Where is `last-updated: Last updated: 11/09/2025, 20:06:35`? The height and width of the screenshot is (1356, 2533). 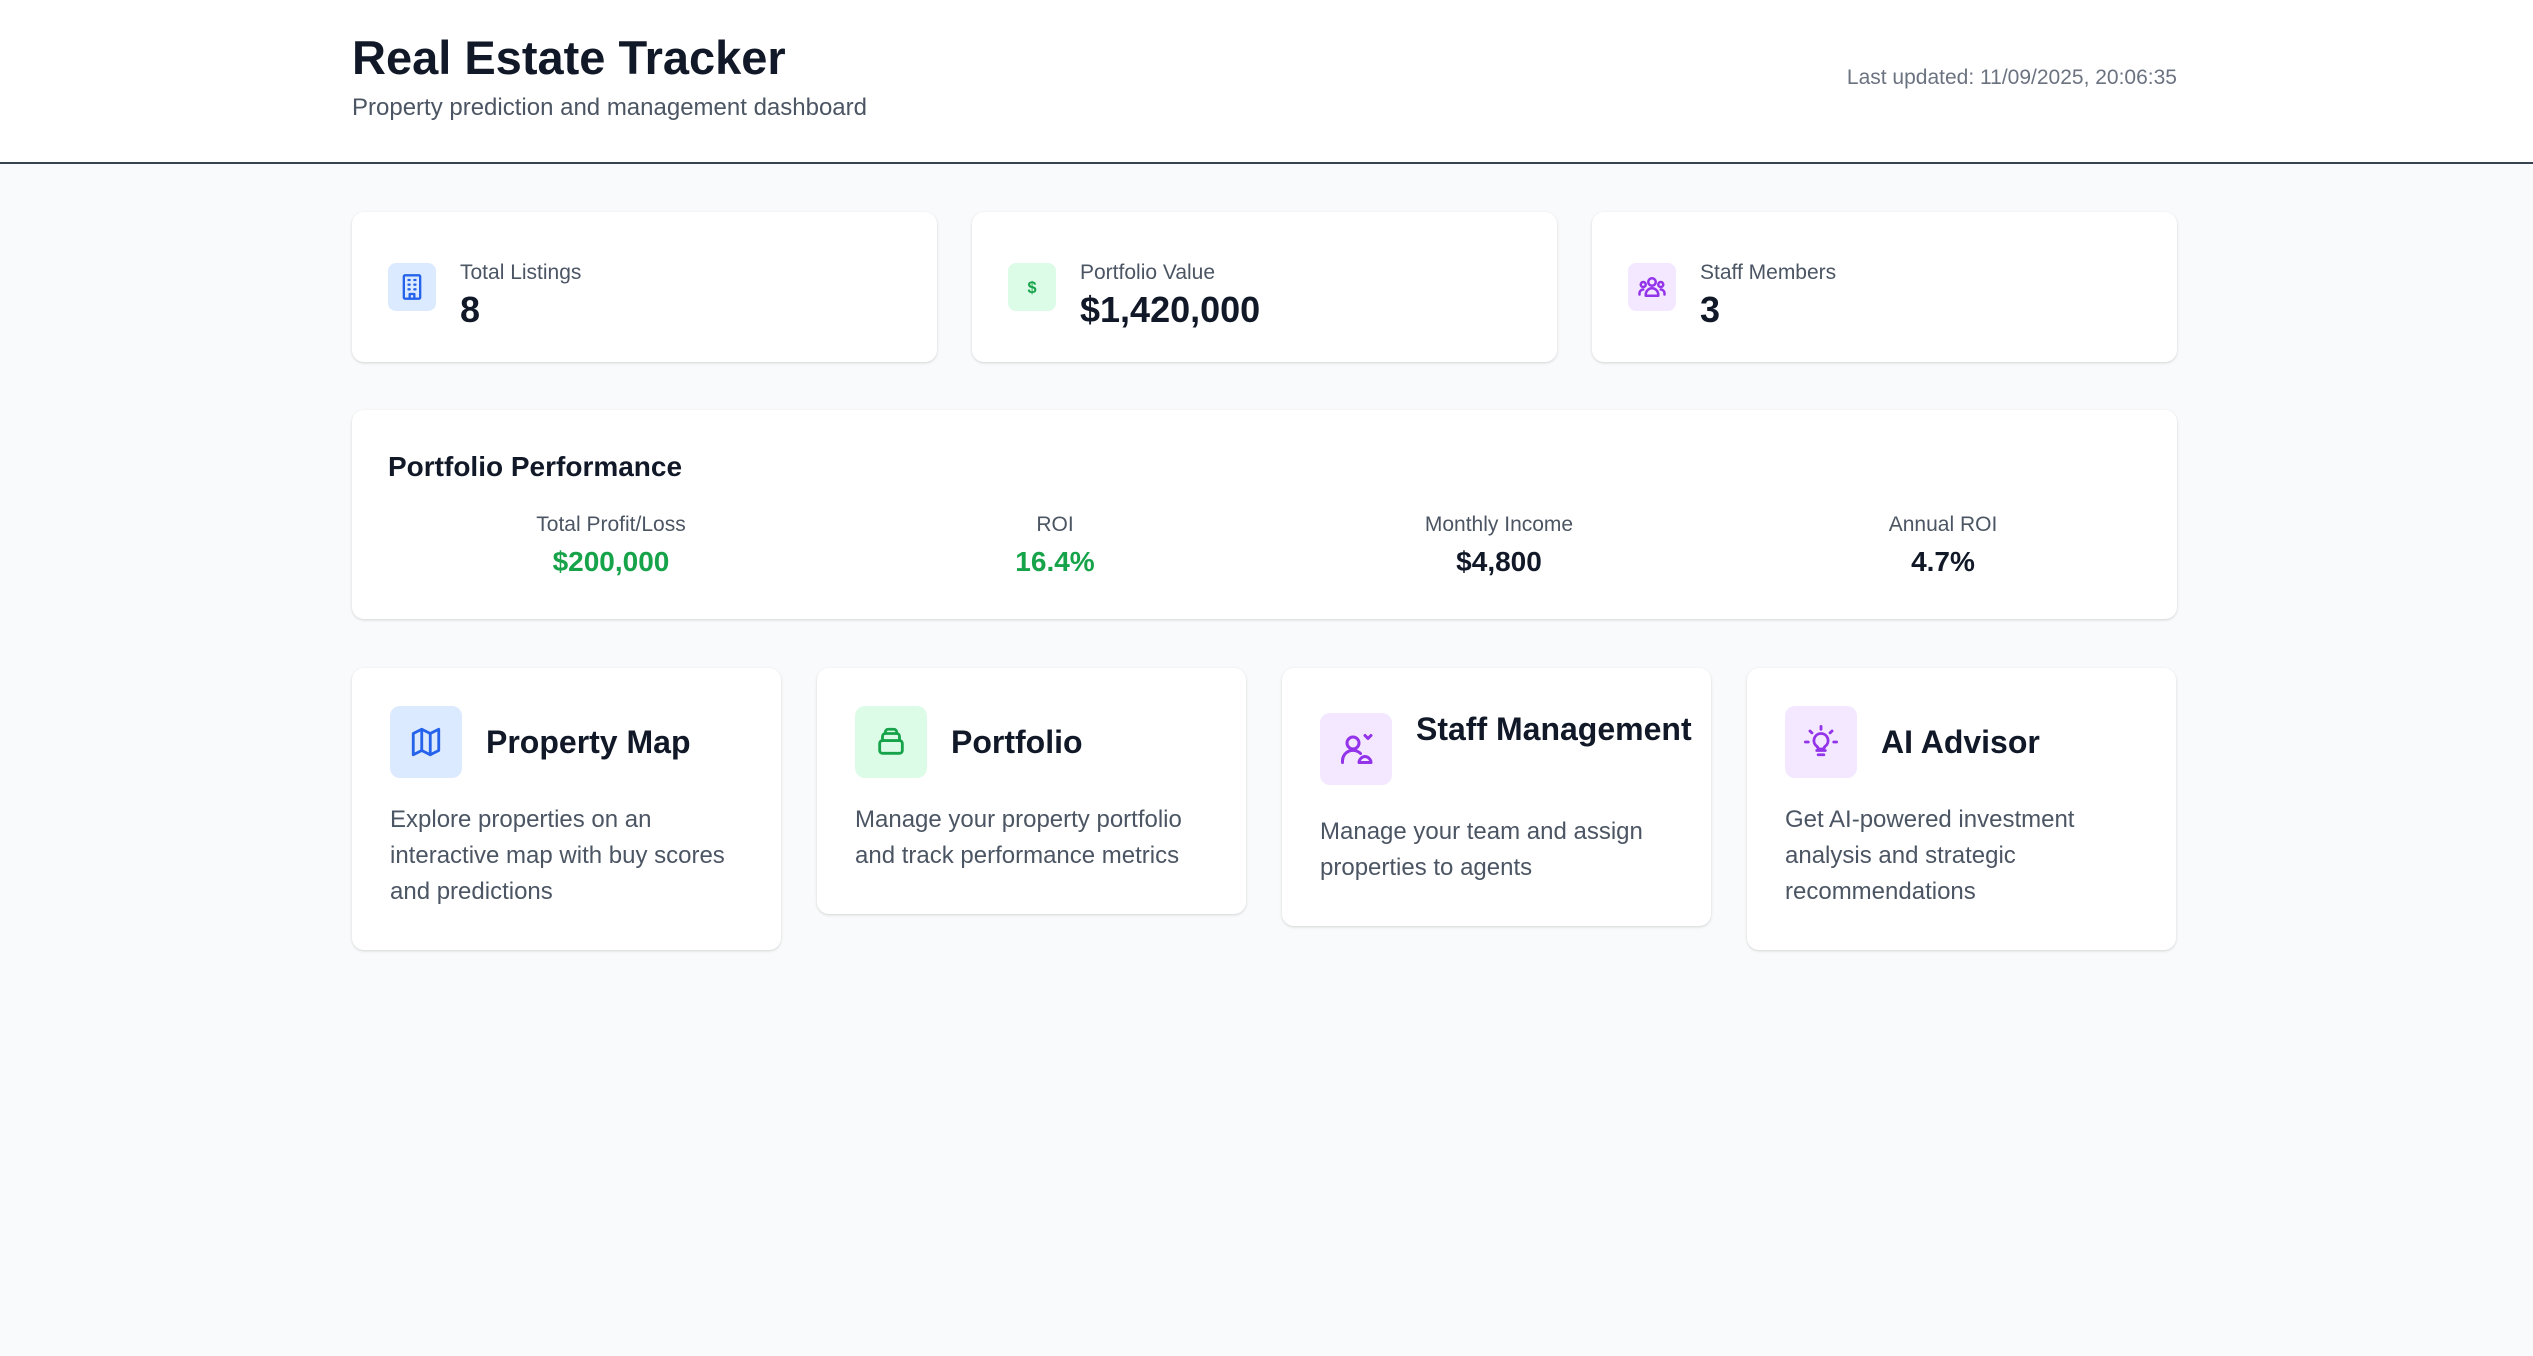
last-updated: Last updated: 11/09/2025, 20:06:35 is located at coordinates (2012, 78).